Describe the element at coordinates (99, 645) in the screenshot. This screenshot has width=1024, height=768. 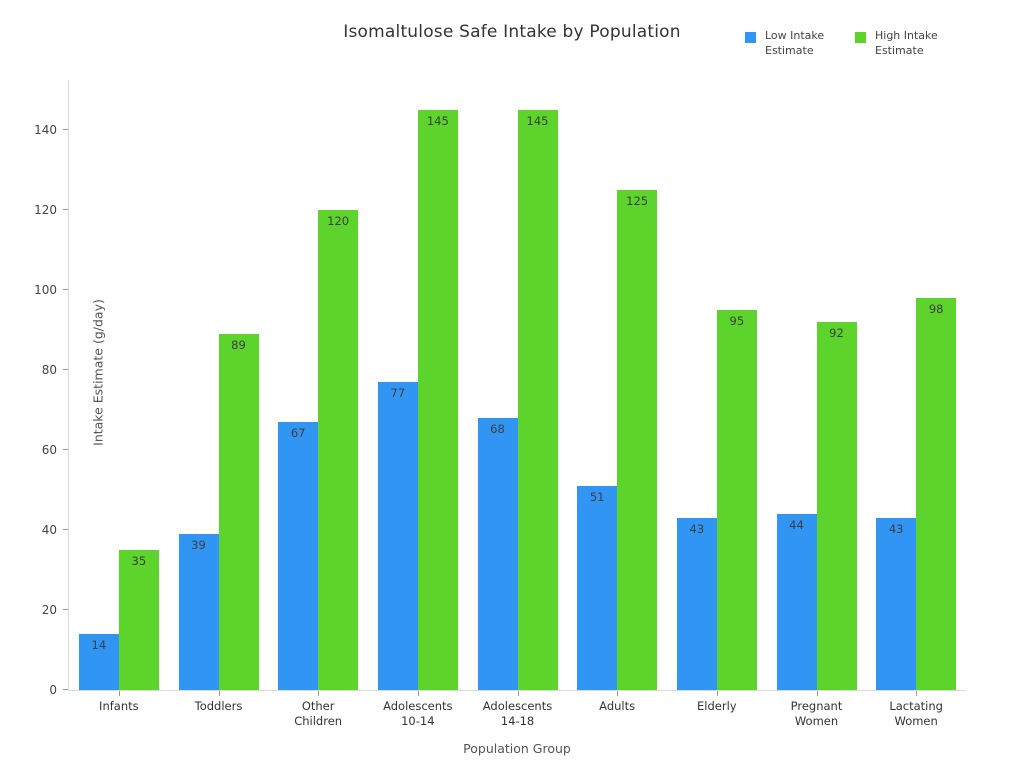
I see `bar-value-label: 14` at that location.